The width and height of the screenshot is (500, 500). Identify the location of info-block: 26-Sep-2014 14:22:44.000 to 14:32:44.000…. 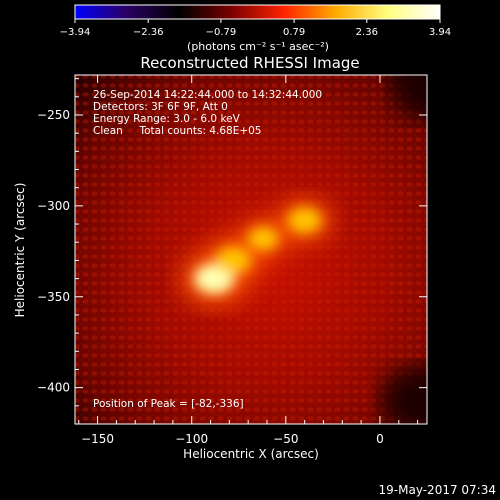
(207, 113).